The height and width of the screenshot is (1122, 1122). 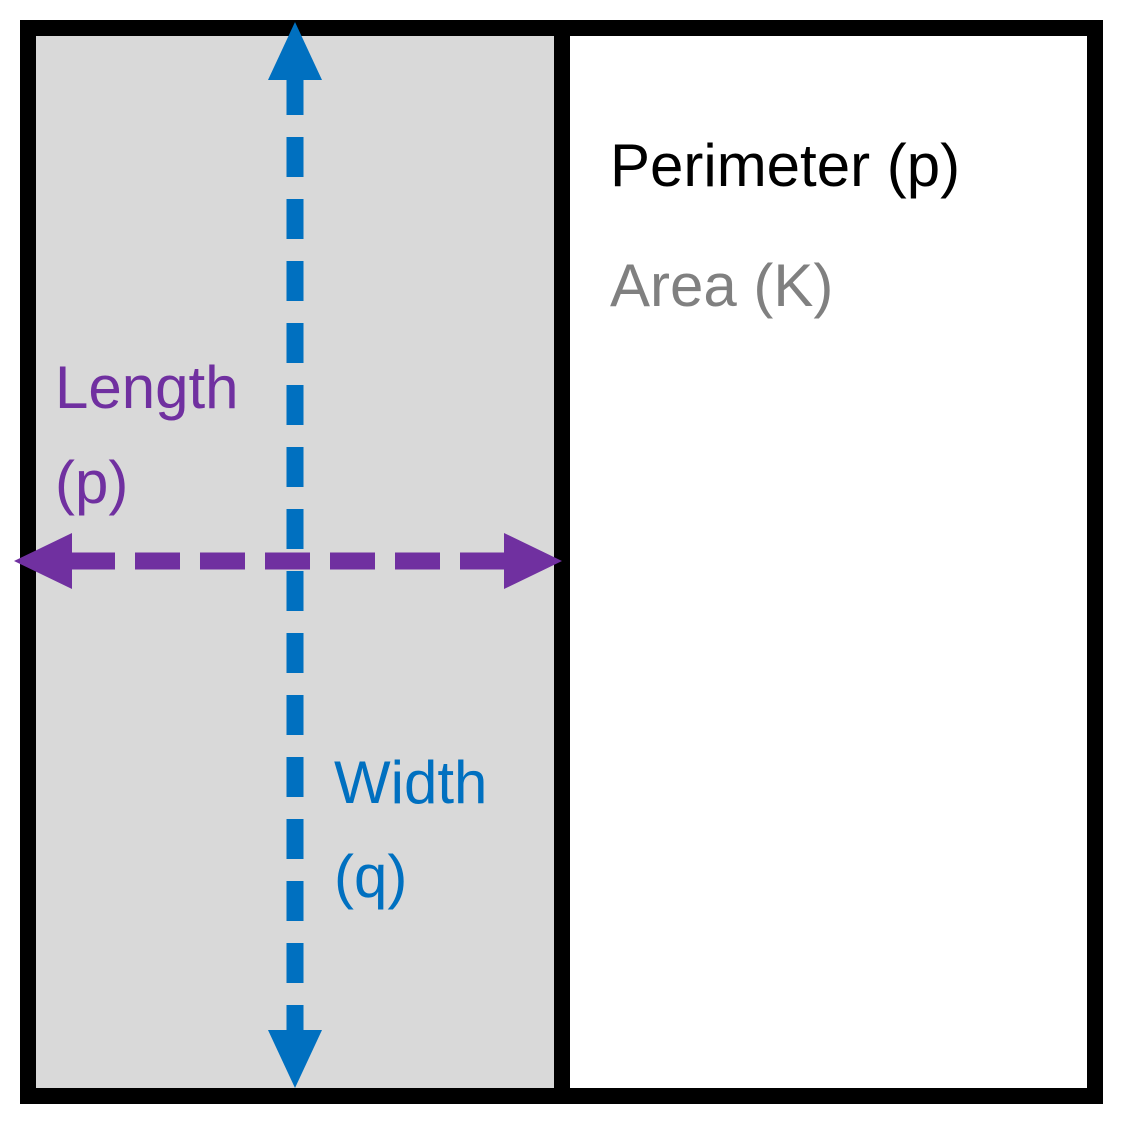 What do you see at coordinates (410, 782) in the screenshot?
I see `width-label-line1: Width` at bounding box center [410, 782].